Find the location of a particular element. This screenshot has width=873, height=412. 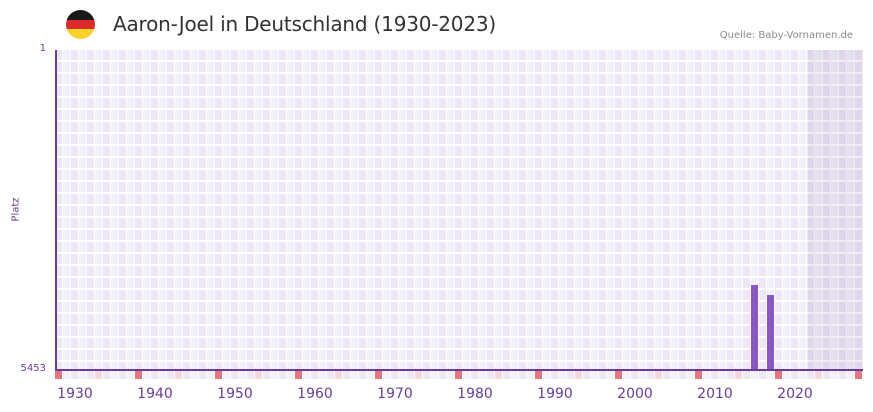

x-tick-label: 1990 is located at coordinates (555, 394).